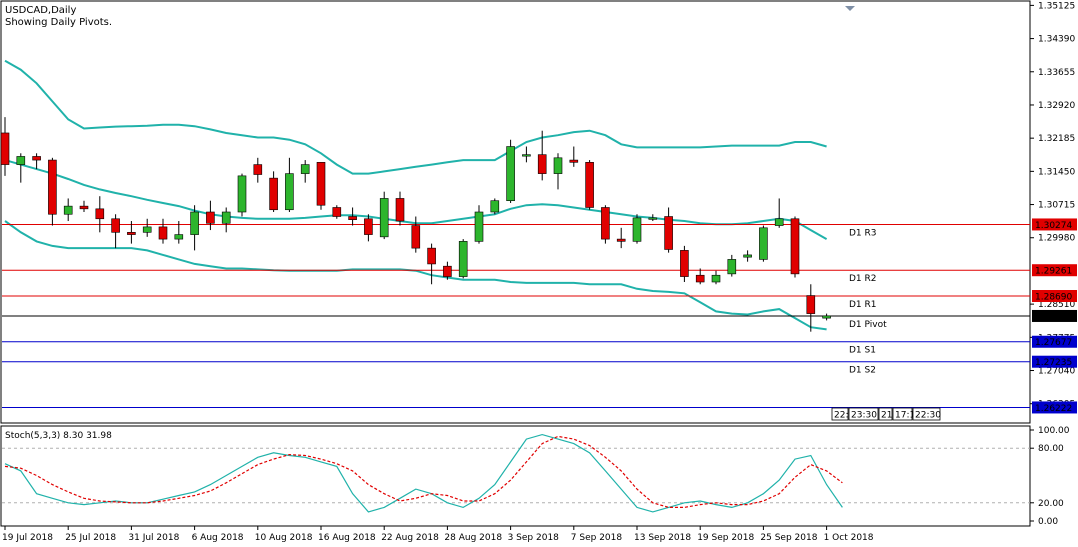 Image resolution: width=1078 pixels, height=547 pixels. Describe the element at coordinates (1053, 298) in the screenshot. I see `pivot-price-tag-label: 1.28690` at that location.